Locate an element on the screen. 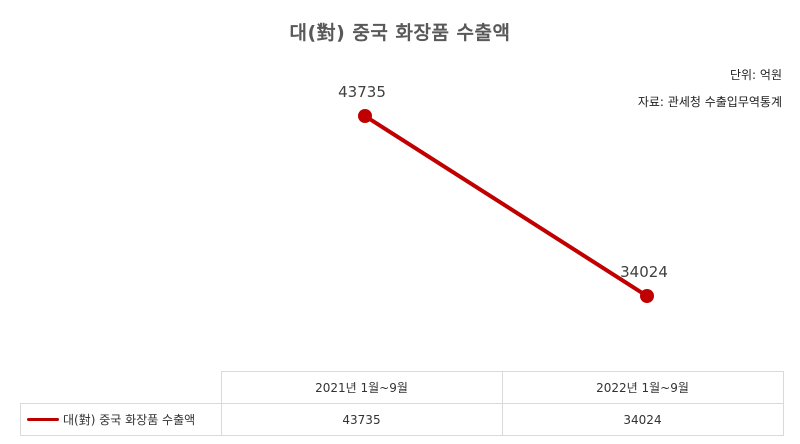  legend-line-swatch is located at coordinates (43, 419).